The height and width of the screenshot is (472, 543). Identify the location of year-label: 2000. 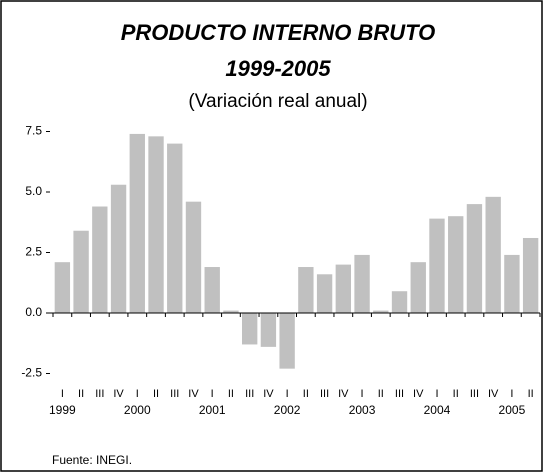
(137, 410).